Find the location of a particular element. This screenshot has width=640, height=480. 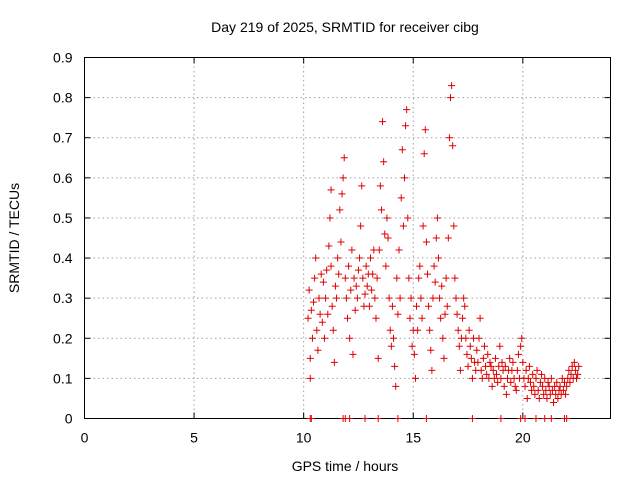

x-axis-label: GPS time / hours is located at coordinates (345, 466).